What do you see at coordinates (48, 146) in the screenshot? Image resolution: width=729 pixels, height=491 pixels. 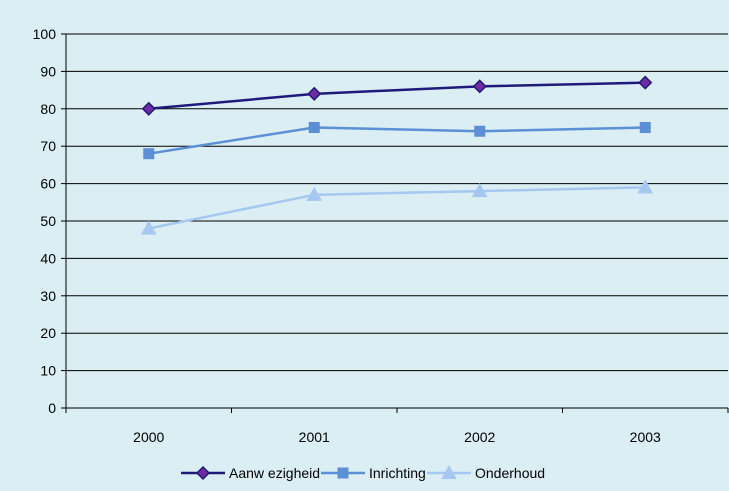 I see `y-tick-label: 70` at bounding box center [48, 146].